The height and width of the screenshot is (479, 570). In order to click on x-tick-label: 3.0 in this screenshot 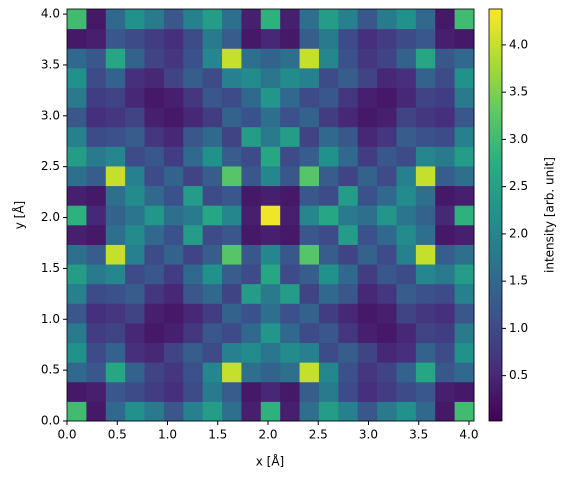, I will do `click(368, 435)`.